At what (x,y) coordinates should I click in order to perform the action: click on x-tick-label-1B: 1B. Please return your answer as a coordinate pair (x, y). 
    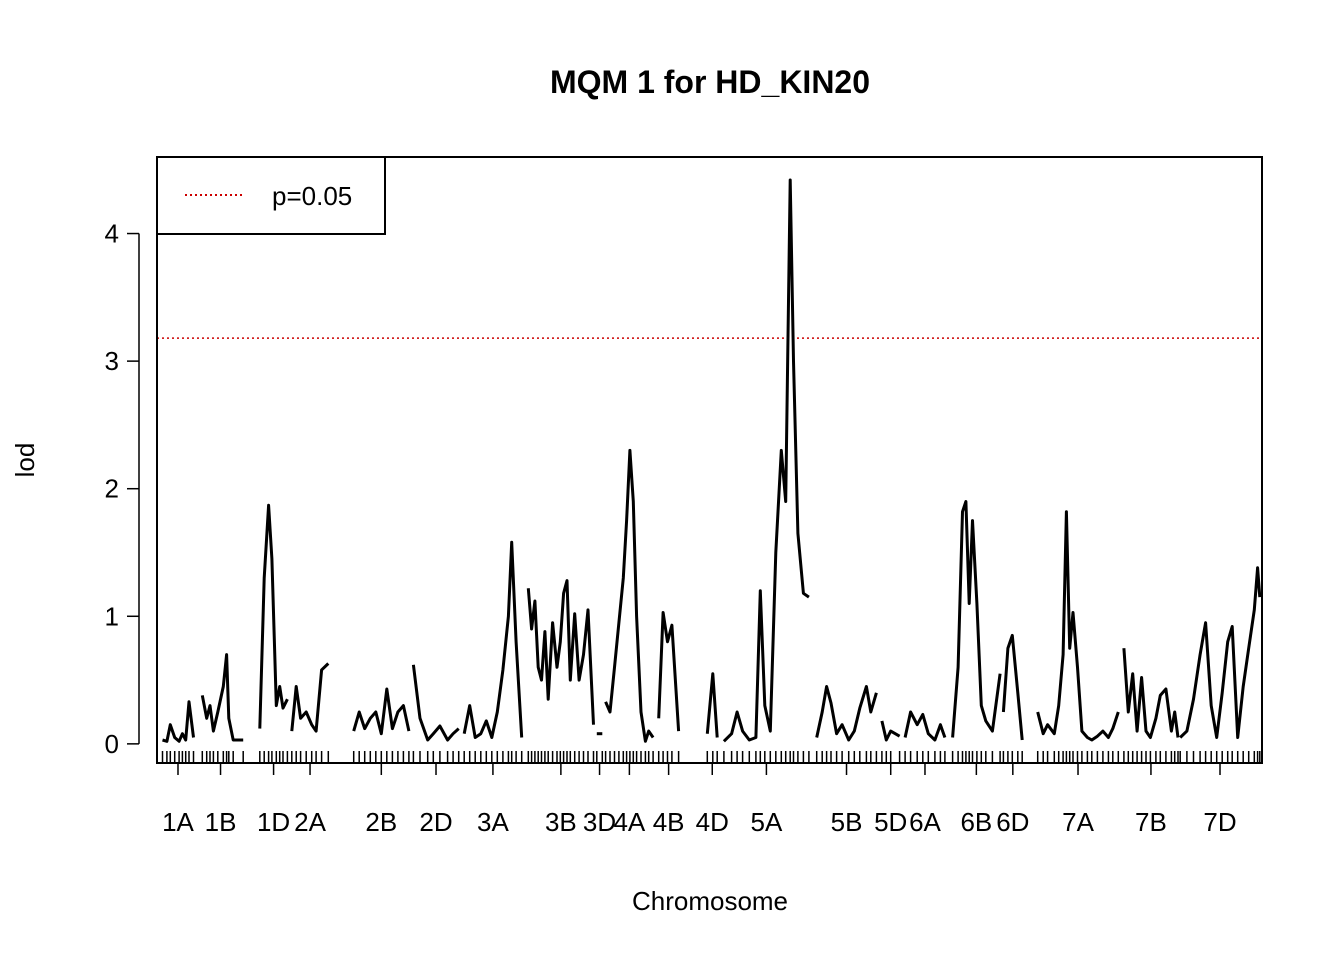
    Looking at the image, I should click on (221, 822).